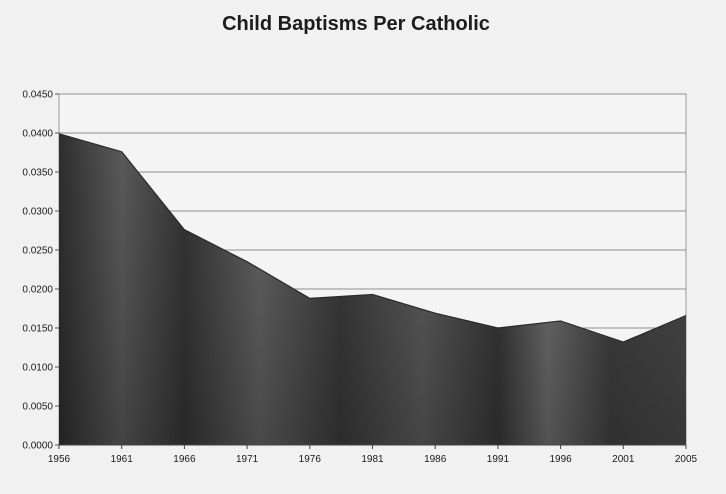  What do you see at coordinates (560, 459) in the screenshot?
I see `x-tick-label: 1996` at bounding box center [560, 459].